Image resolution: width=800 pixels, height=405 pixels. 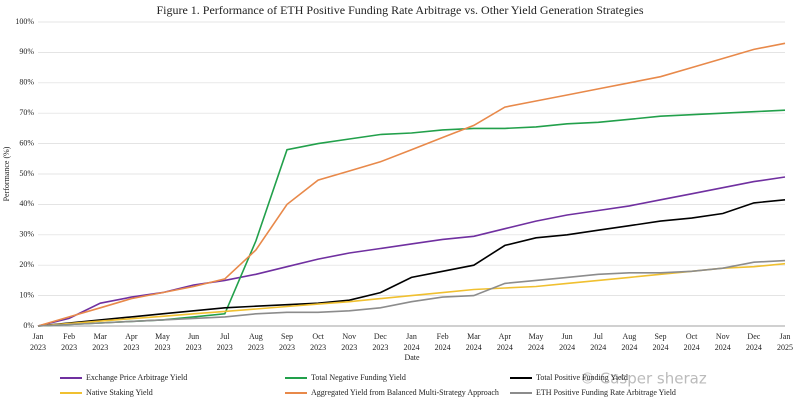 What do you see at coordinates (536, 342) in the screenshot?
I see `x-tick-label: May 2024` at bounding box center [536, 342].